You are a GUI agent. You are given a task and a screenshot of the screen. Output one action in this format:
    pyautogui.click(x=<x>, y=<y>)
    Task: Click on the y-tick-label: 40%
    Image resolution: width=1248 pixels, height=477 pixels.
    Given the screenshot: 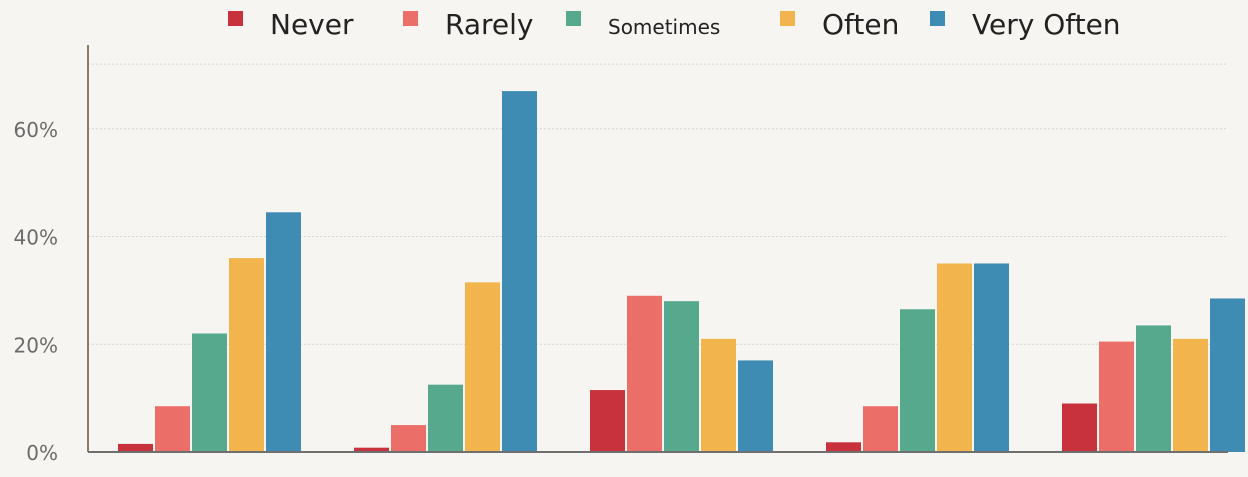 What is the action you would take?
    pyautogui.click(x=36, y=238)
    